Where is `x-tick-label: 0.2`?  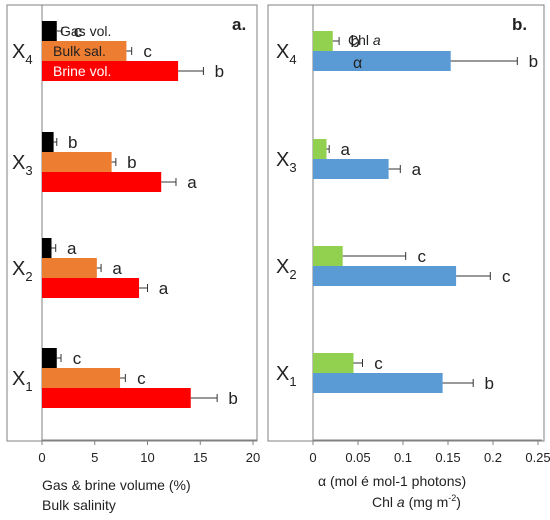
x-tick-label: 0.2 is located at coordinates (493, 457).